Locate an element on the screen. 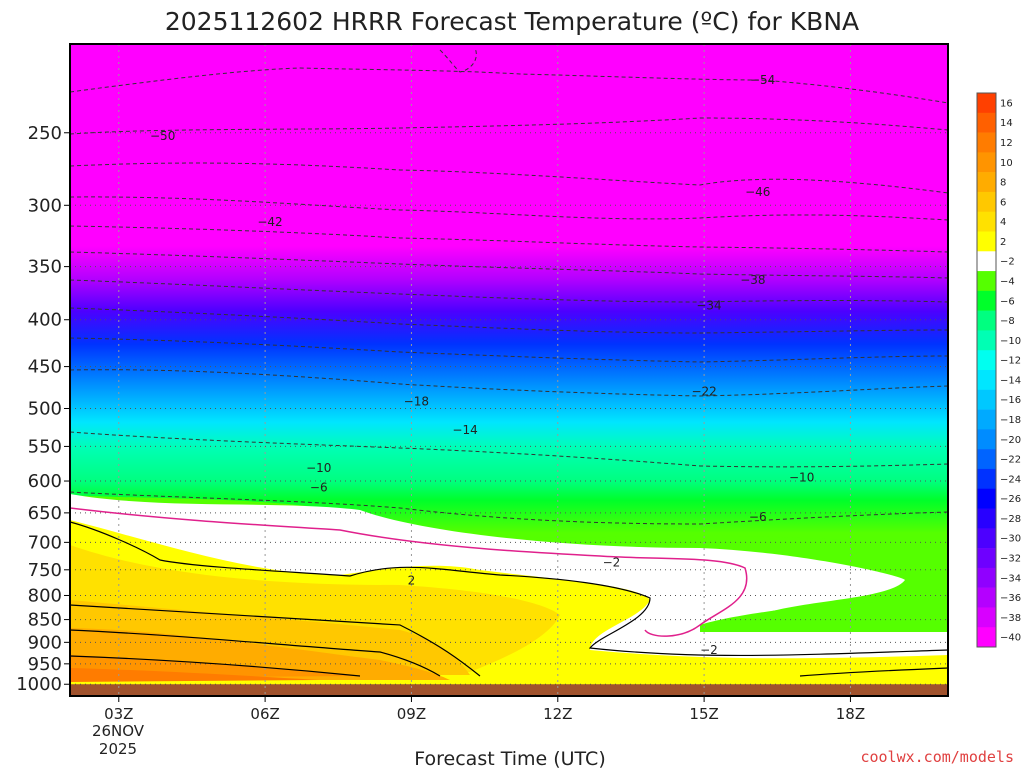  colorbar-label-20: −26 is located at coordinates (1010, 499).